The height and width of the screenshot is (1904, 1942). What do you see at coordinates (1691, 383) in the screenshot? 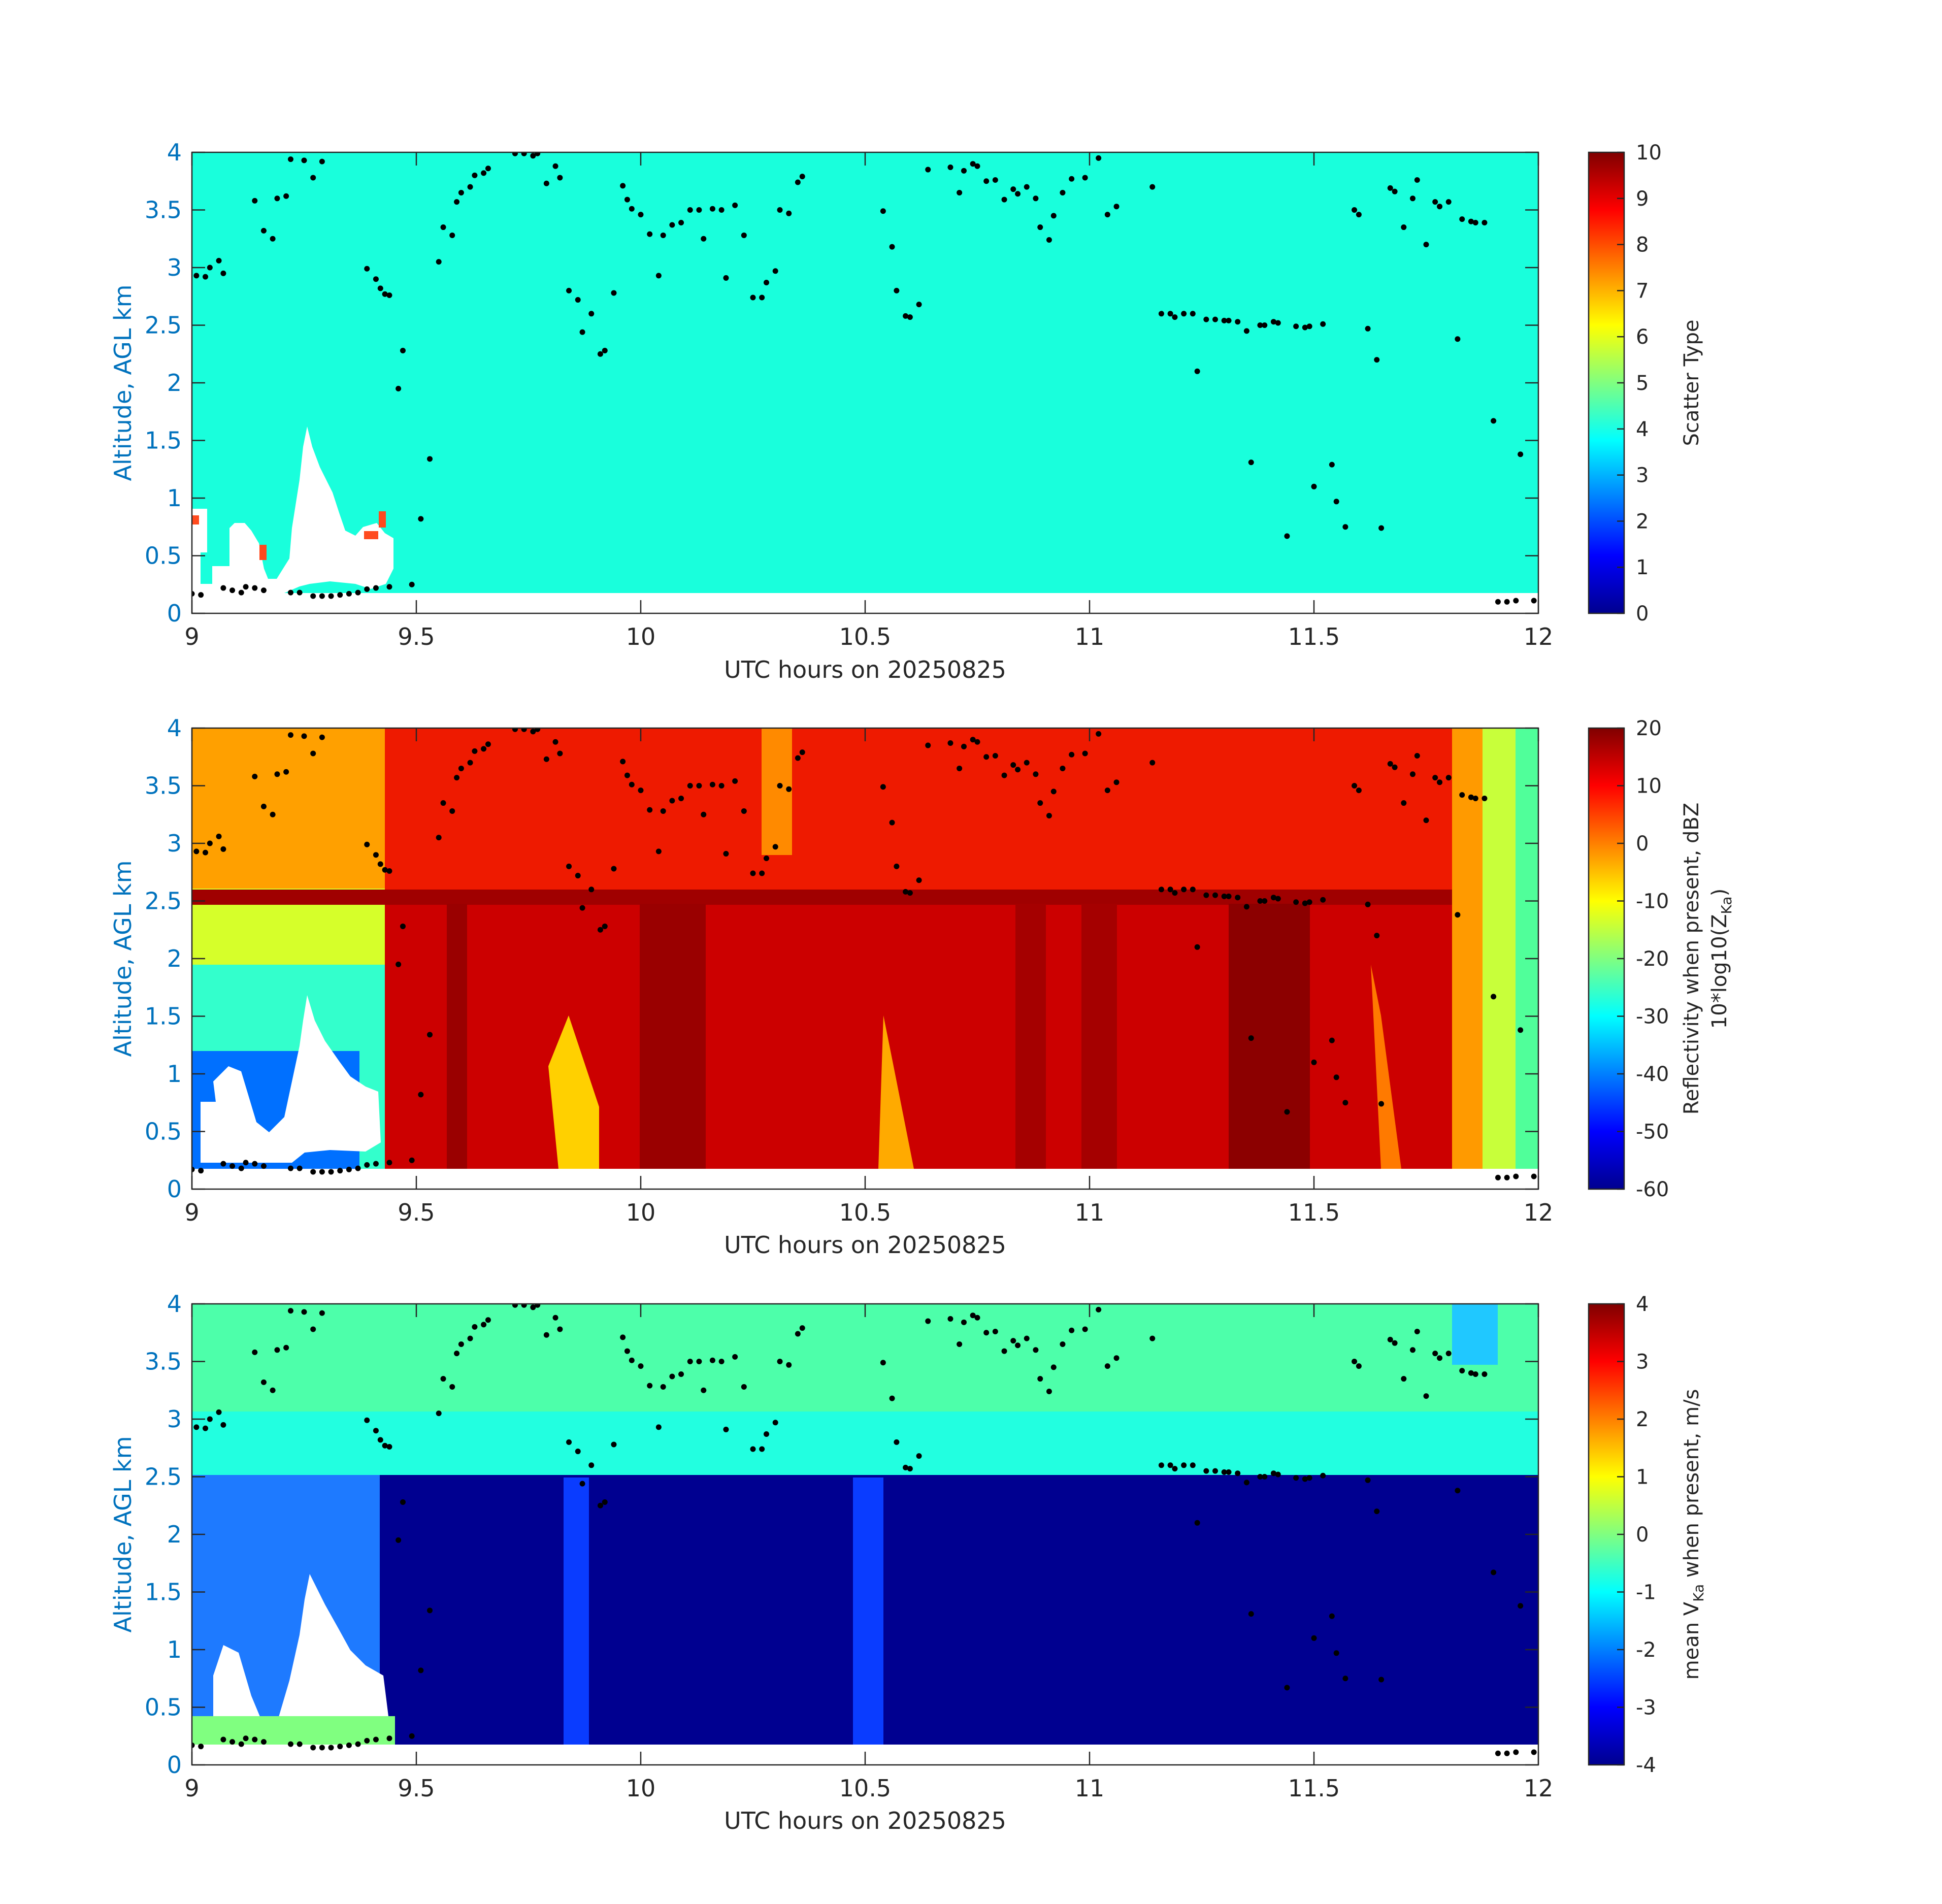
I see `colorbar-label: Scatter Type` at bounding box center [1691, 383].